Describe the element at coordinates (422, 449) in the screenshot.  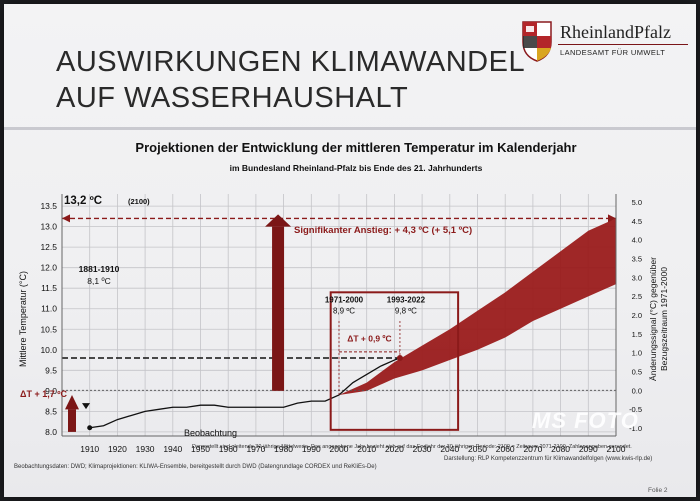
I see `x-tick-label: 2030` at that location.